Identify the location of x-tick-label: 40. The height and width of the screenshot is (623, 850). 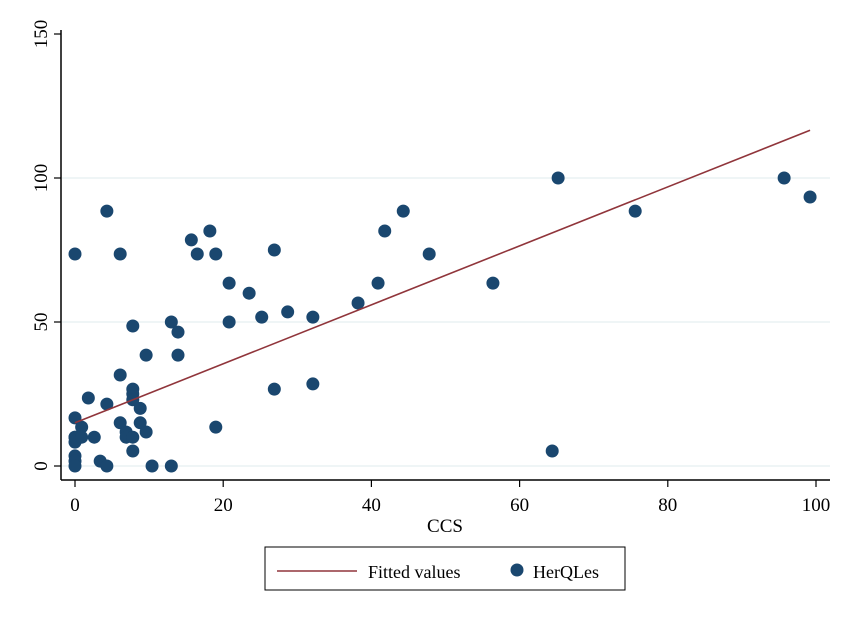
(371, 505).